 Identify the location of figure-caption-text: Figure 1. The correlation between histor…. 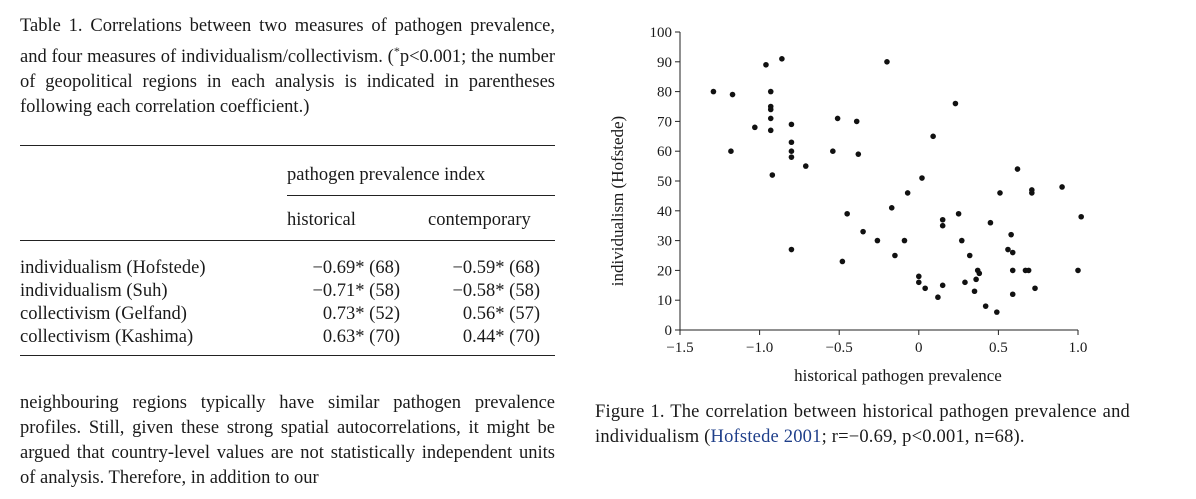
(862, 424).